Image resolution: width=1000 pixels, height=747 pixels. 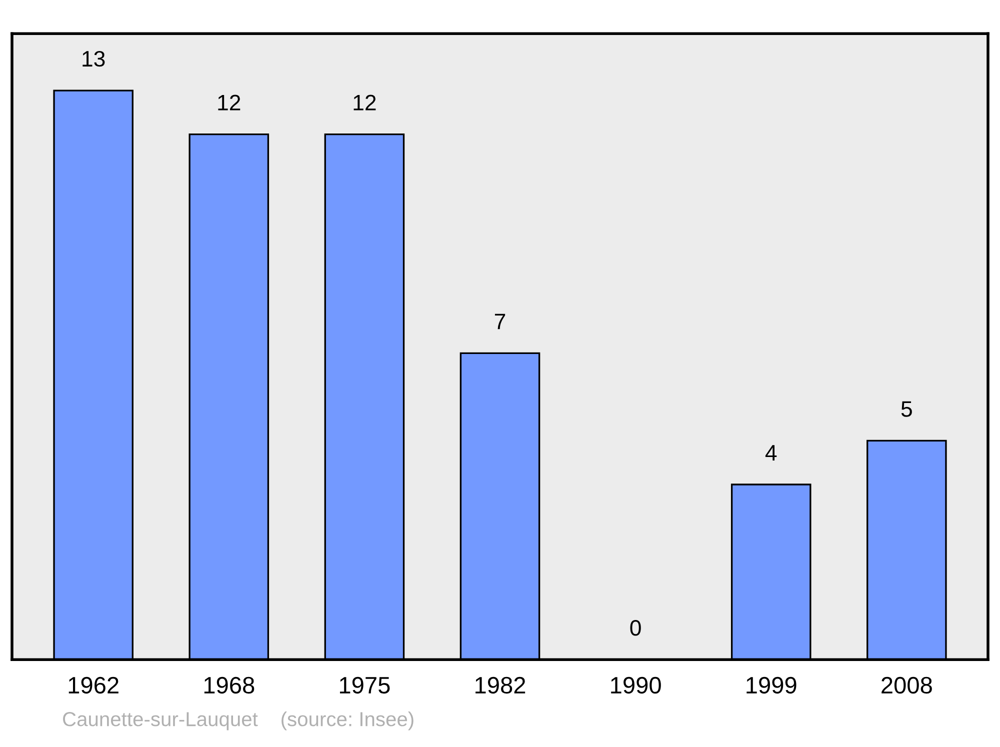 I want to click on x-tick-label: 1982, so click(x=501, y=685).